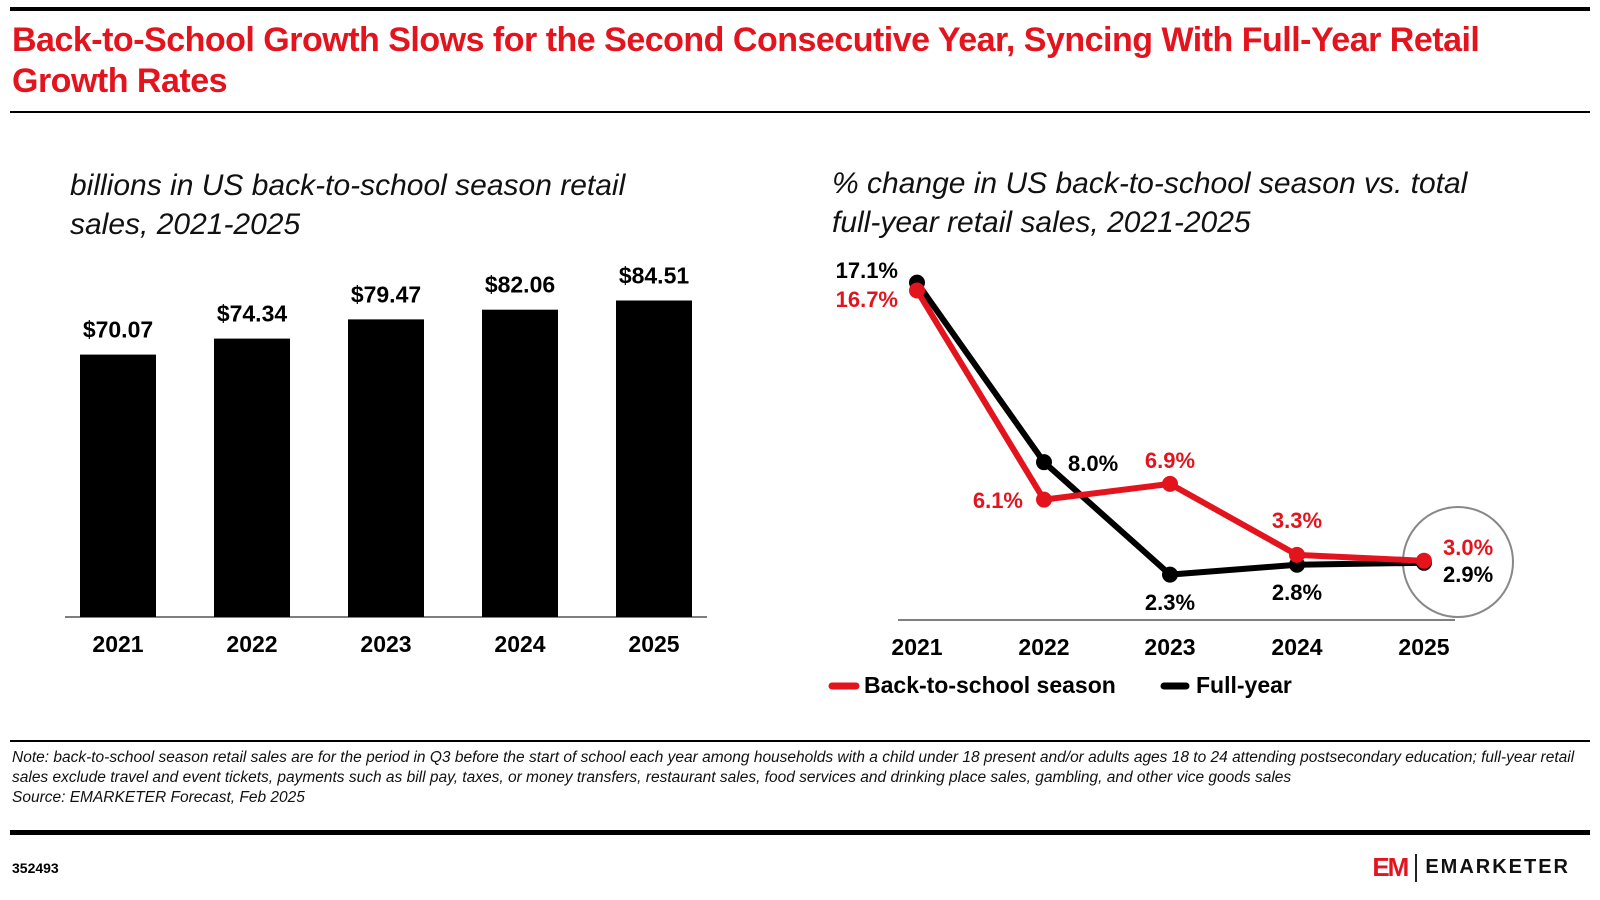  What do you see at coordinates (1296, 647) in the screenshot?
I see `line-x-tick-label: 2024` at bounding box center [1296, 647].